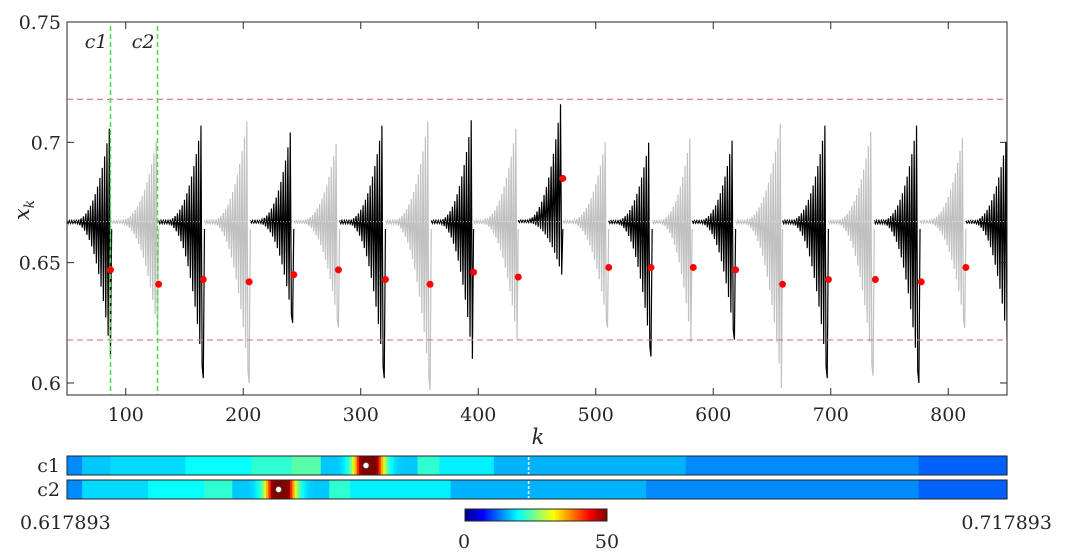  What do you see at coordinates (126, 415) in the screenshot?
I see `x-tick-label-100: 100` at bounding box center [126, 415].